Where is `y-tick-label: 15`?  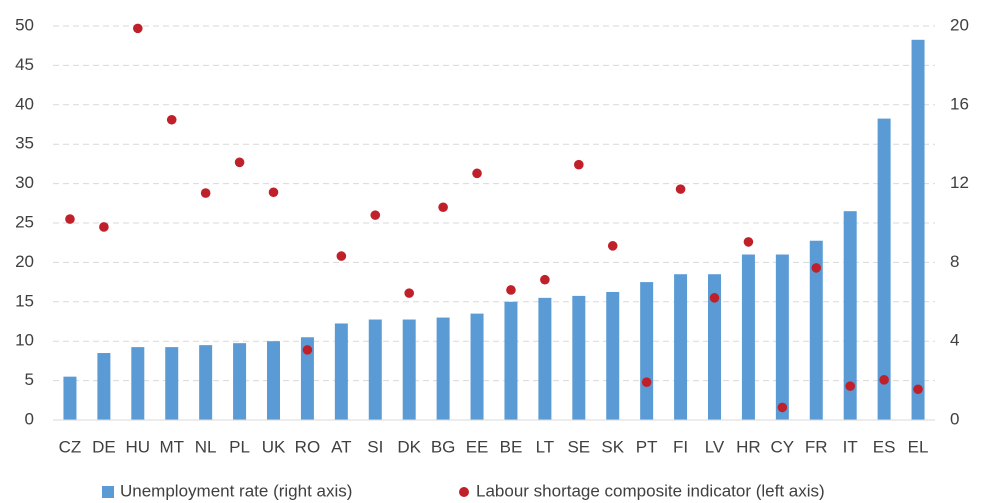 y-tick-label: 15 is located at coordinates (24, 300).